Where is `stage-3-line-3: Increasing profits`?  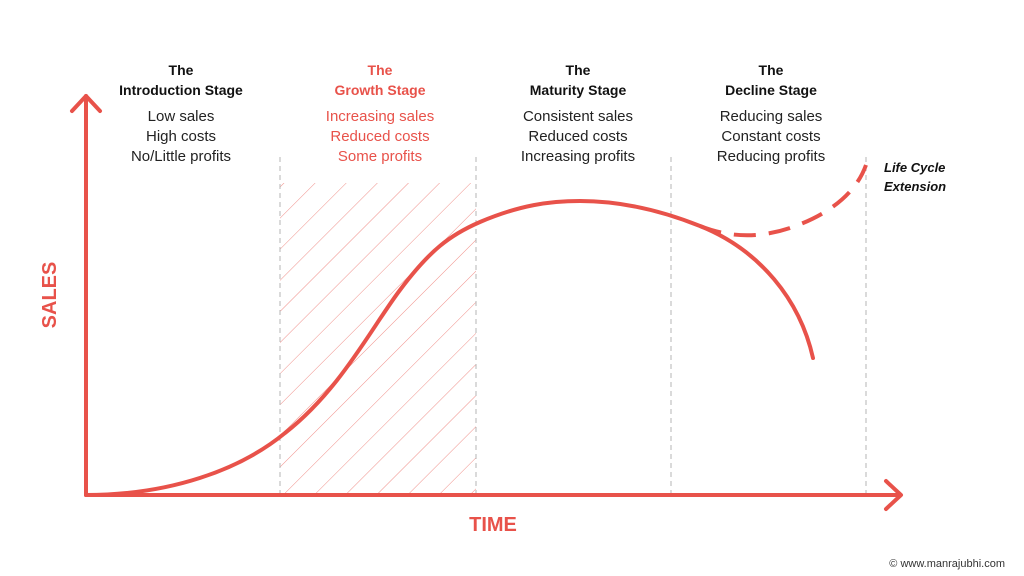 stage-3-line-3: Increasing profits is located at coordinates (578, 156).